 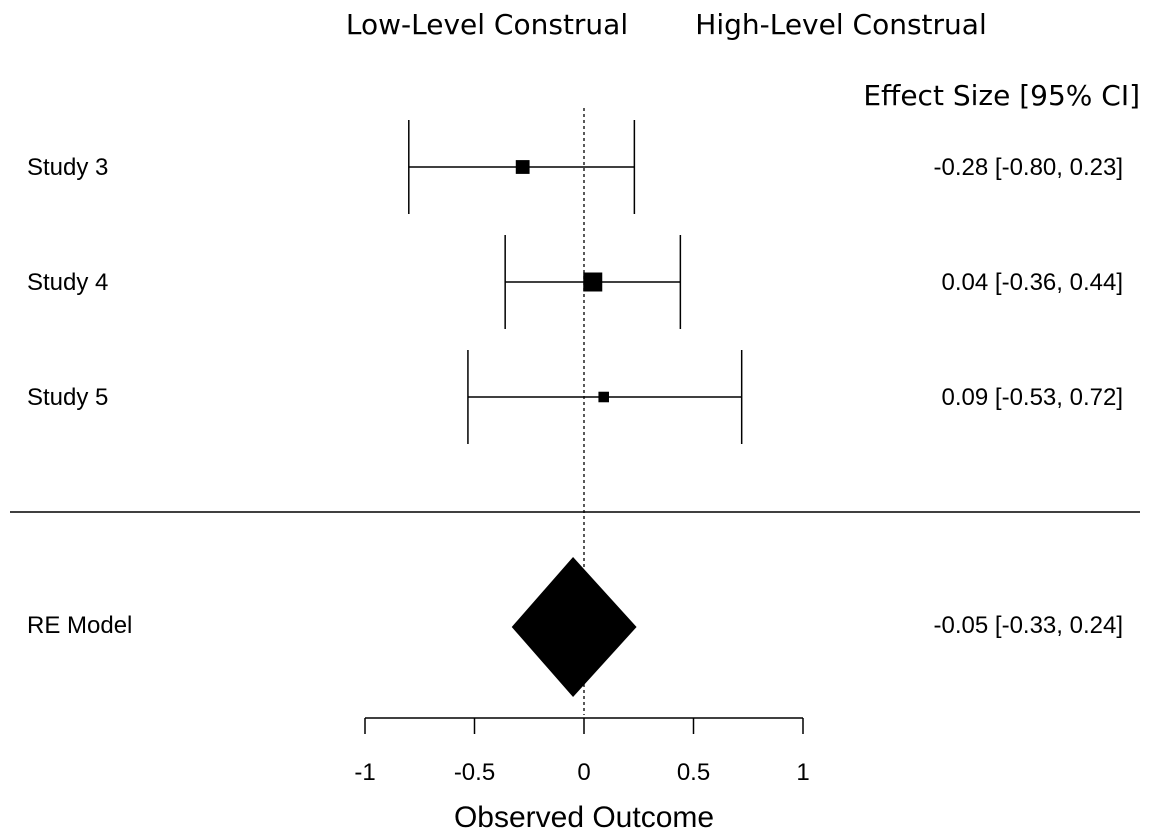 What do you see at coordinates (575, 282) in the screenshot?
I see `study-row: Study 4 0.04 [-0.36, 0.44]` at bounding box center [575, 282].